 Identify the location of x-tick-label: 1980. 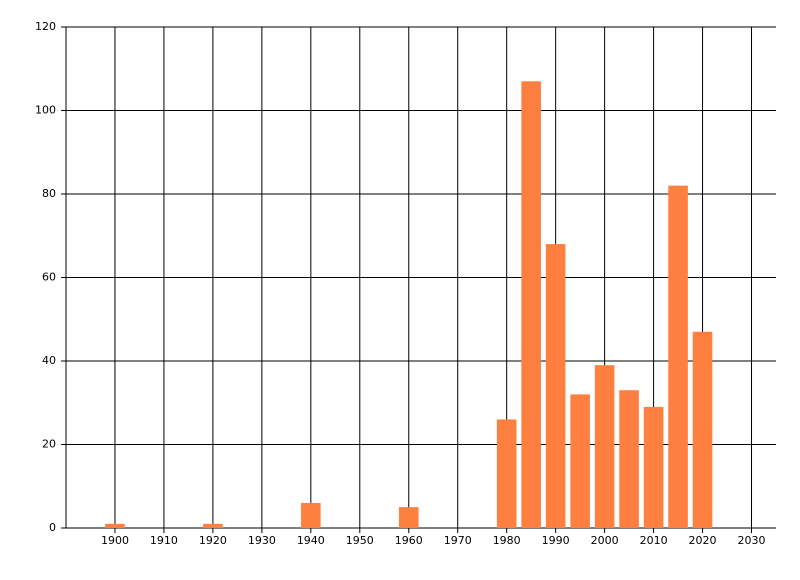
(507, 540).